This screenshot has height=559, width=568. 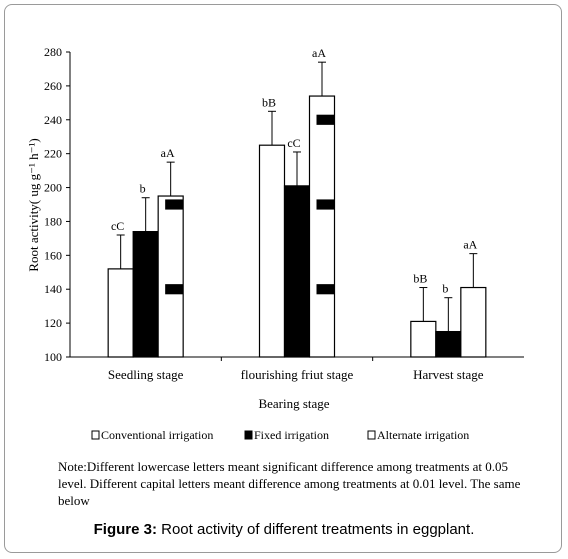 What do you see at coordinates (297, 374) in the screenshot?
I see `x-tick-label: flourishing friut stage` at bounding box center [297, 374].